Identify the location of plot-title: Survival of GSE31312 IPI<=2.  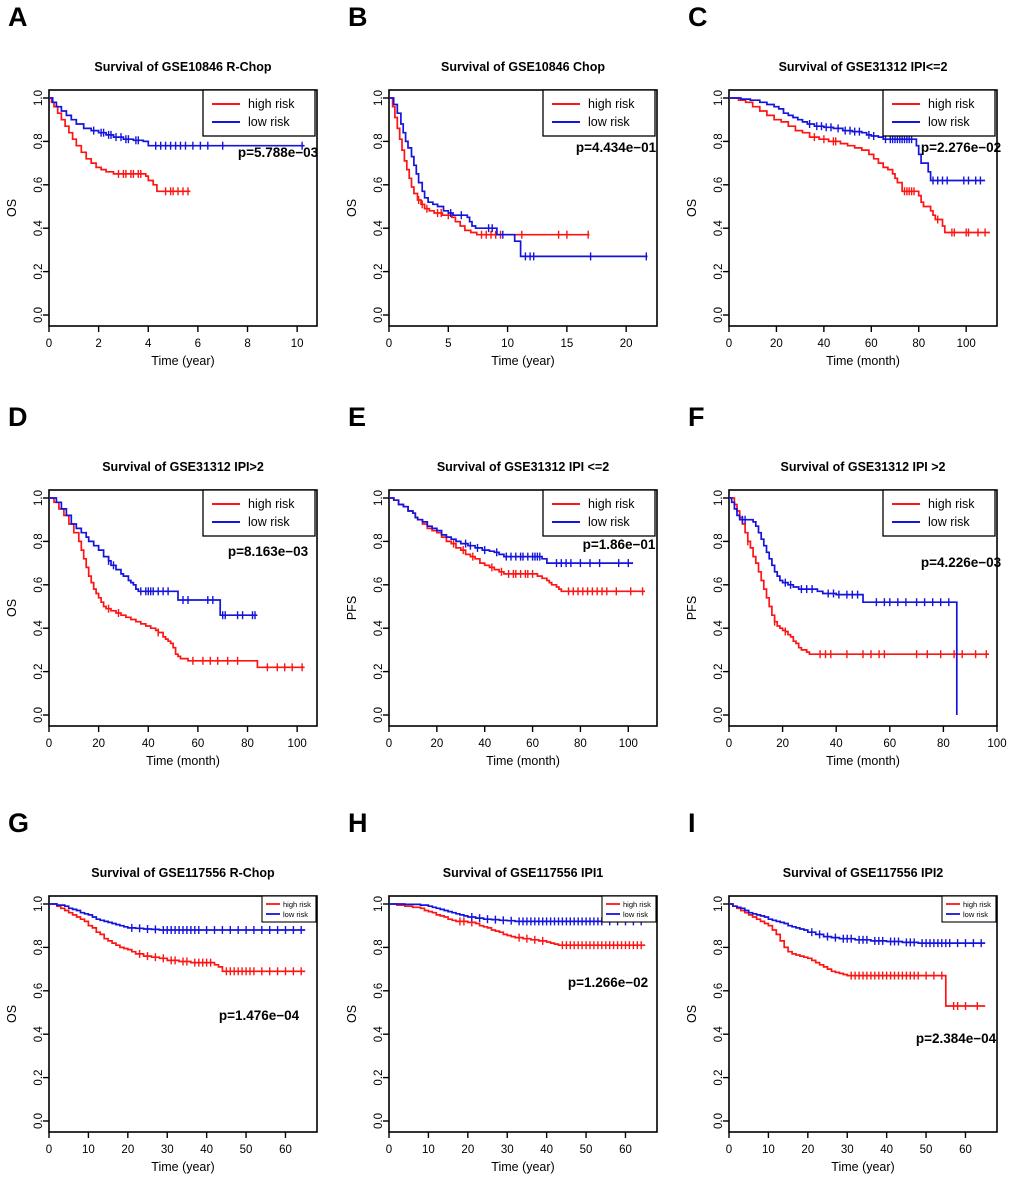
(863, 67).